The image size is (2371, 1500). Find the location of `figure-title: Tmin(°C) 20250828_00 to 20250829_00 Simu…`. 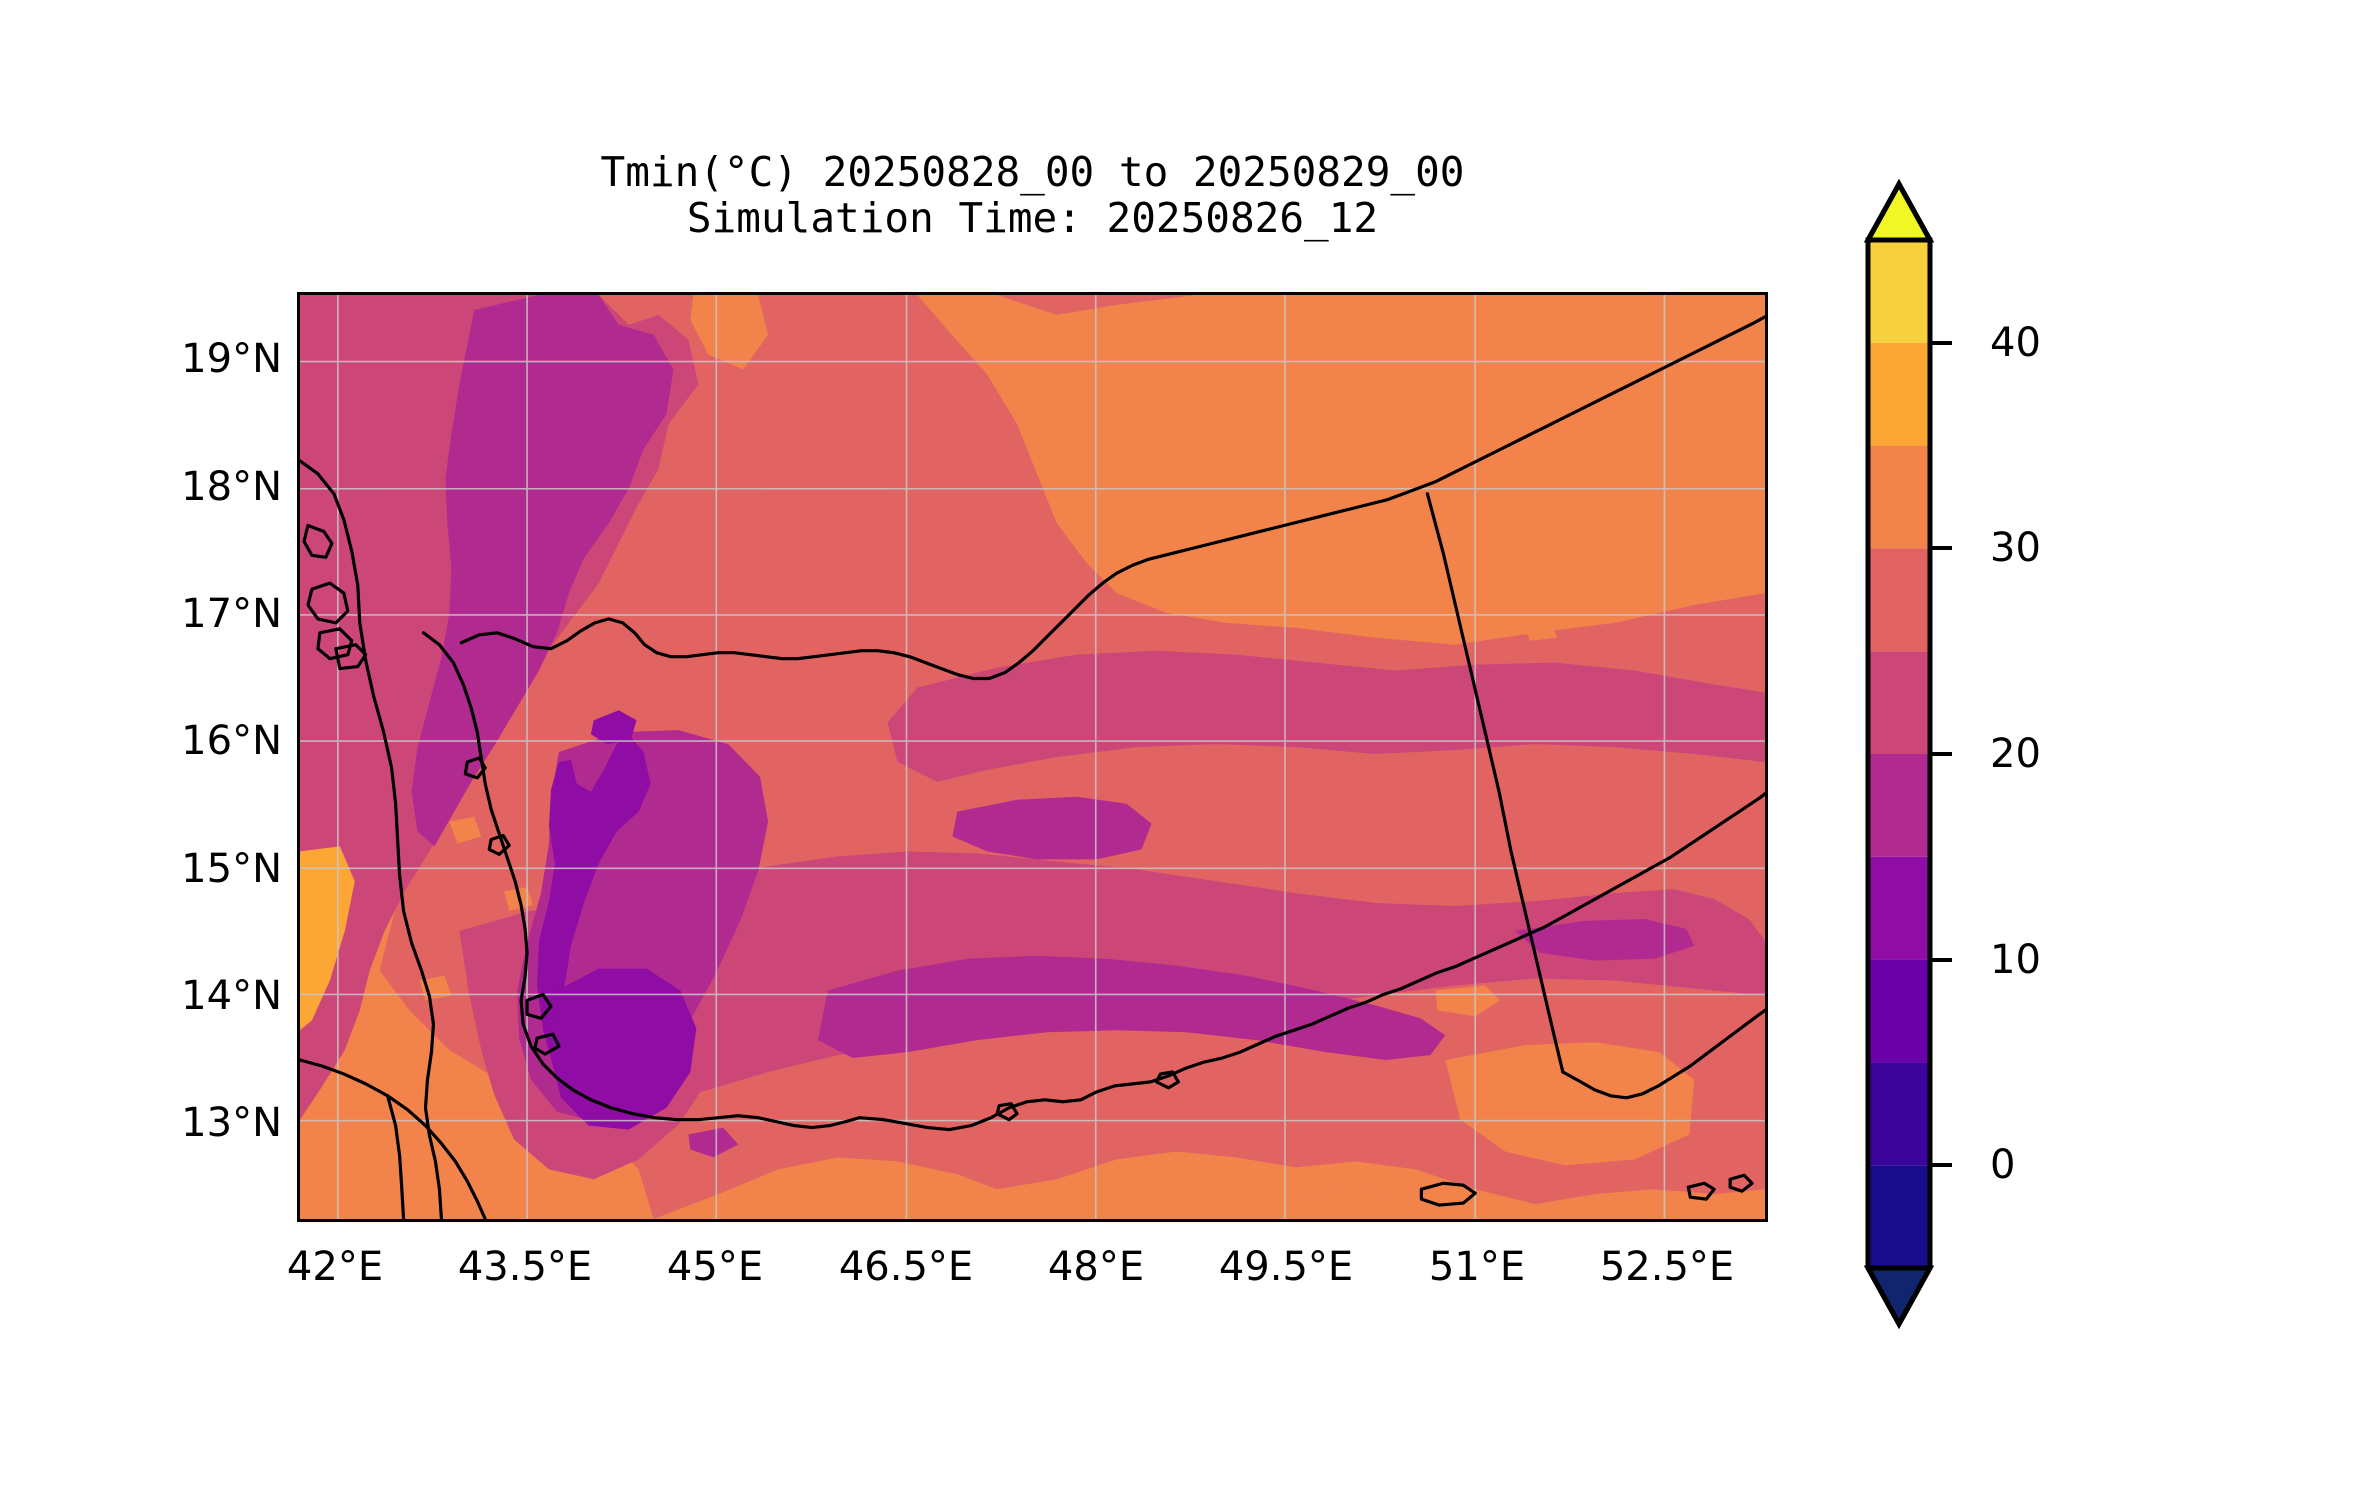

figure-title: Tmin(°C) 20250828_00 to 20250829_00 Simu… is located at coordinates (1032, 195).